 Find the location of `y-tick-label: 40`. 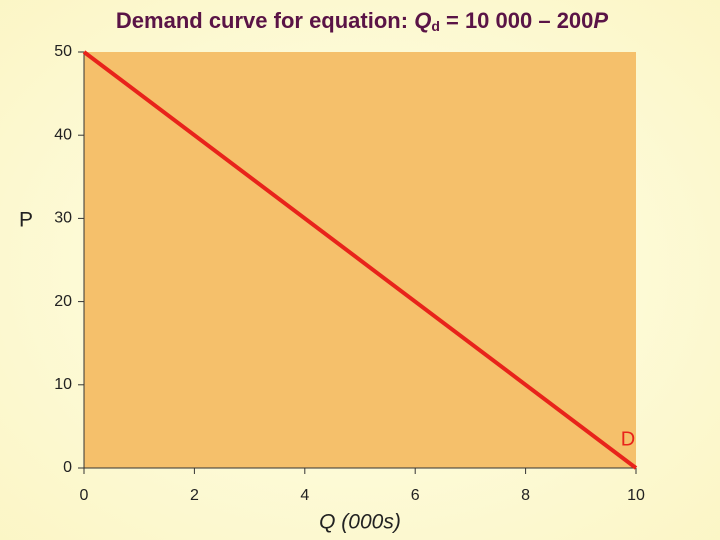

y-tick-label: 40 is located at coordinates (63, 134).